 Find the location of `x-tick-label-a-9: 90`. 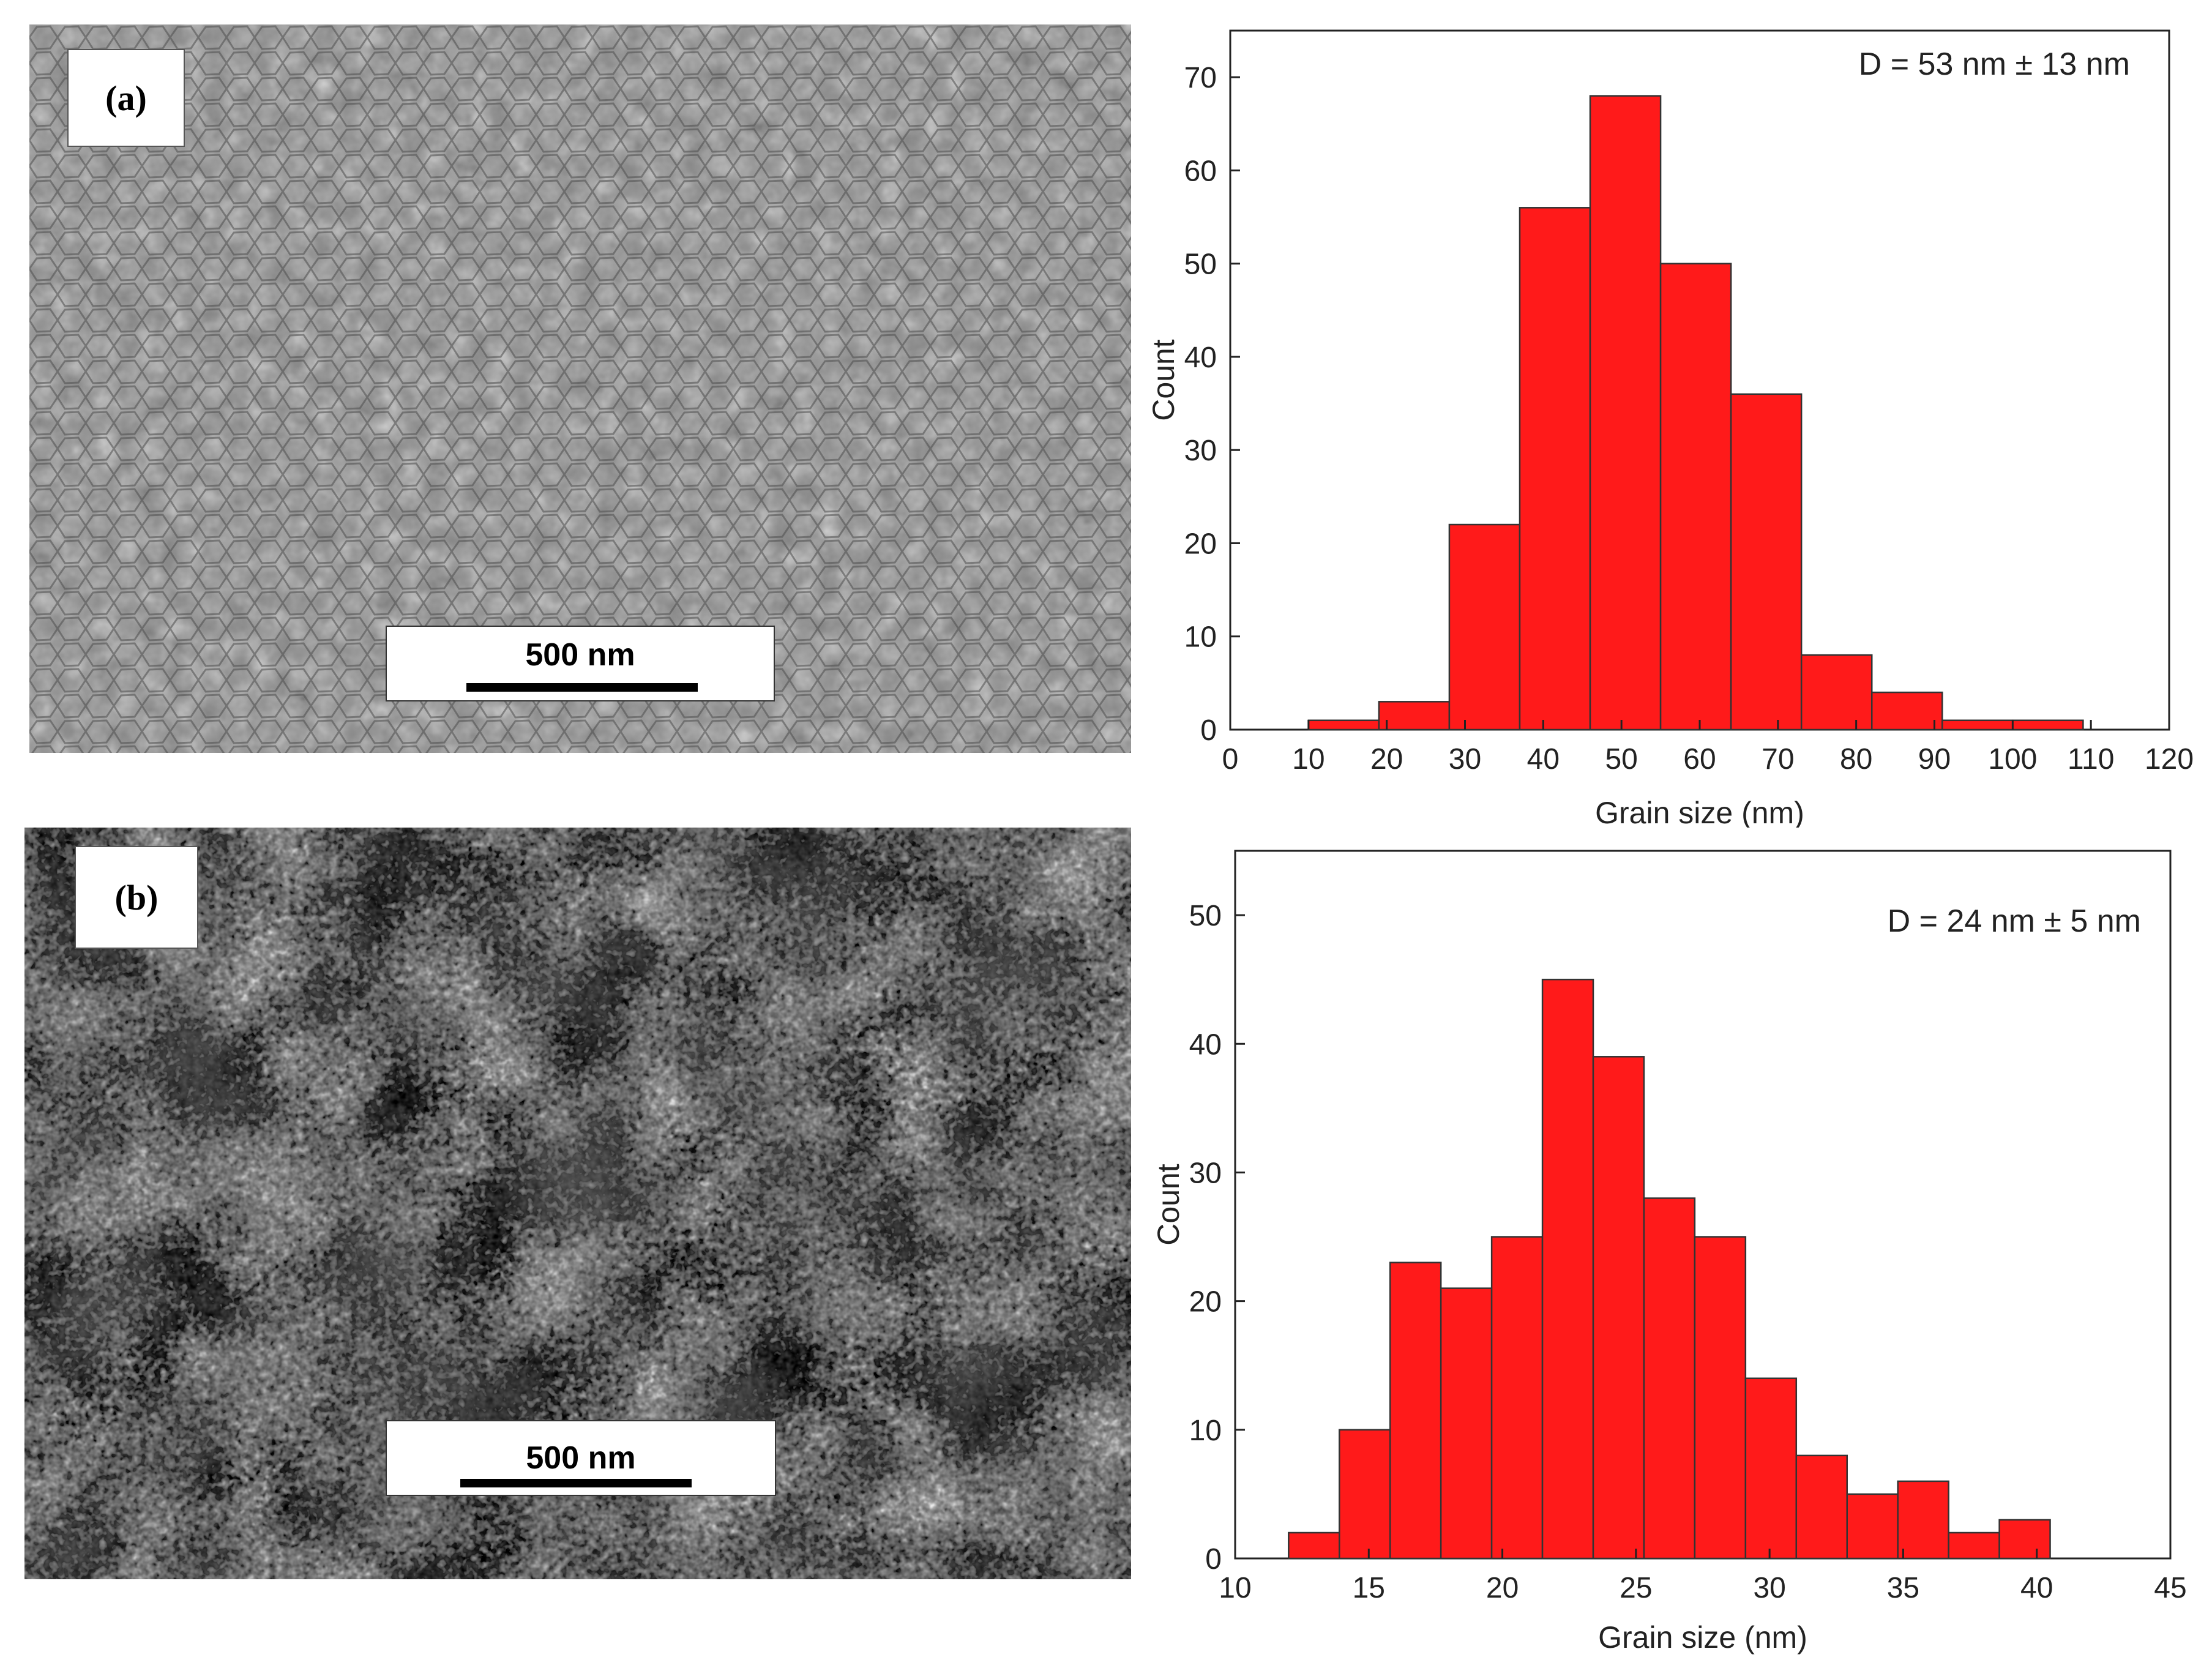

x-tick-label-a-9: 90 is located at coordinates (1934, 759).